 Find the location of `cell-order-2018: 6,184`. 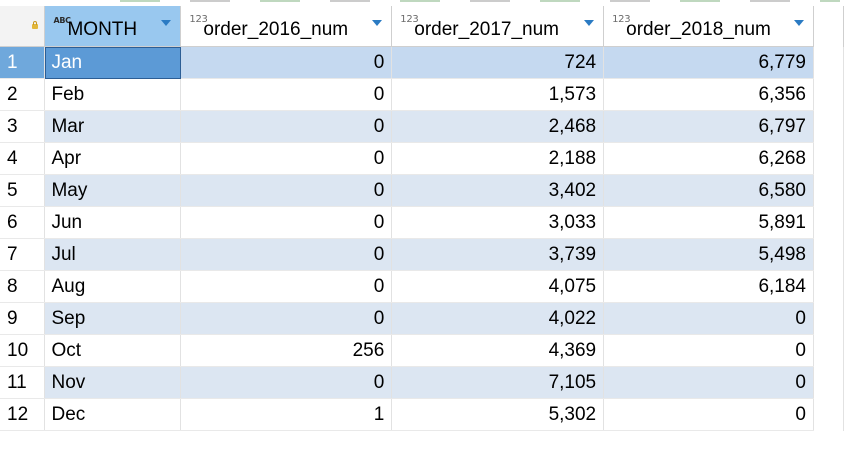

cell-order-2018: 6,184 is located at coordinates (708, 286).